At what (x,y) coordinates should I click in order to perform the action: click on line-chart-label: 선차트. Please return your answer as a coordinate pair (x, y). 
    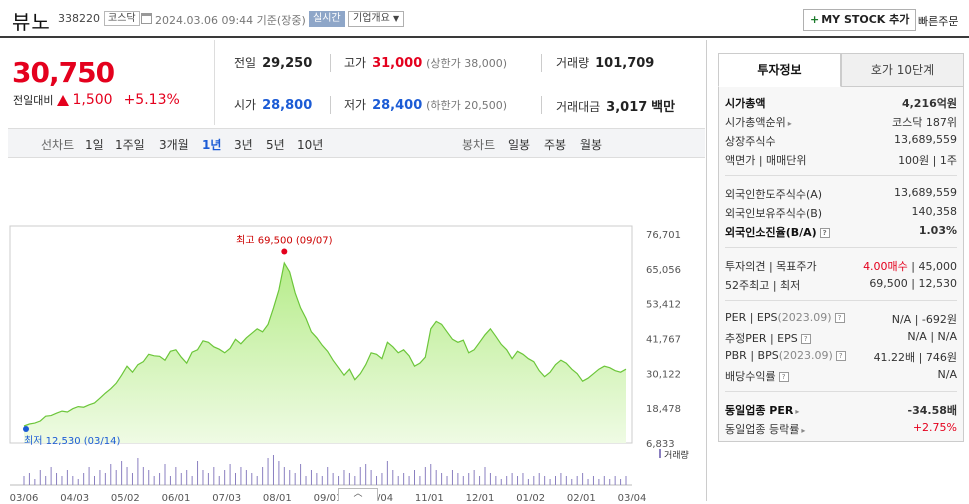
    Looking at the image, I should click on (58, 145).